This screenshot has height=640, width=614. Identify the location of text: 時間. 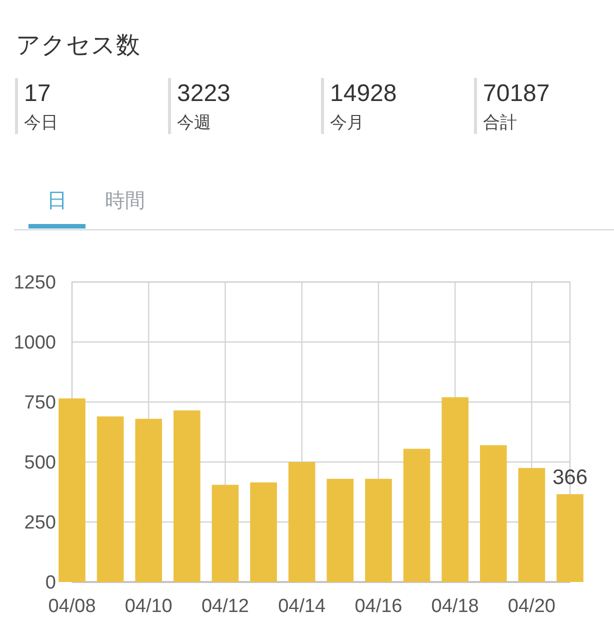
(125, 201).